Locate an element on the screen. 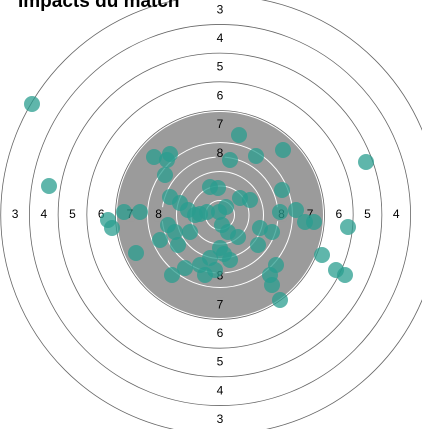 The height and width of the screenshot is (429, 422). chart-title: Impacts du match is located at coordinates (99, 6).